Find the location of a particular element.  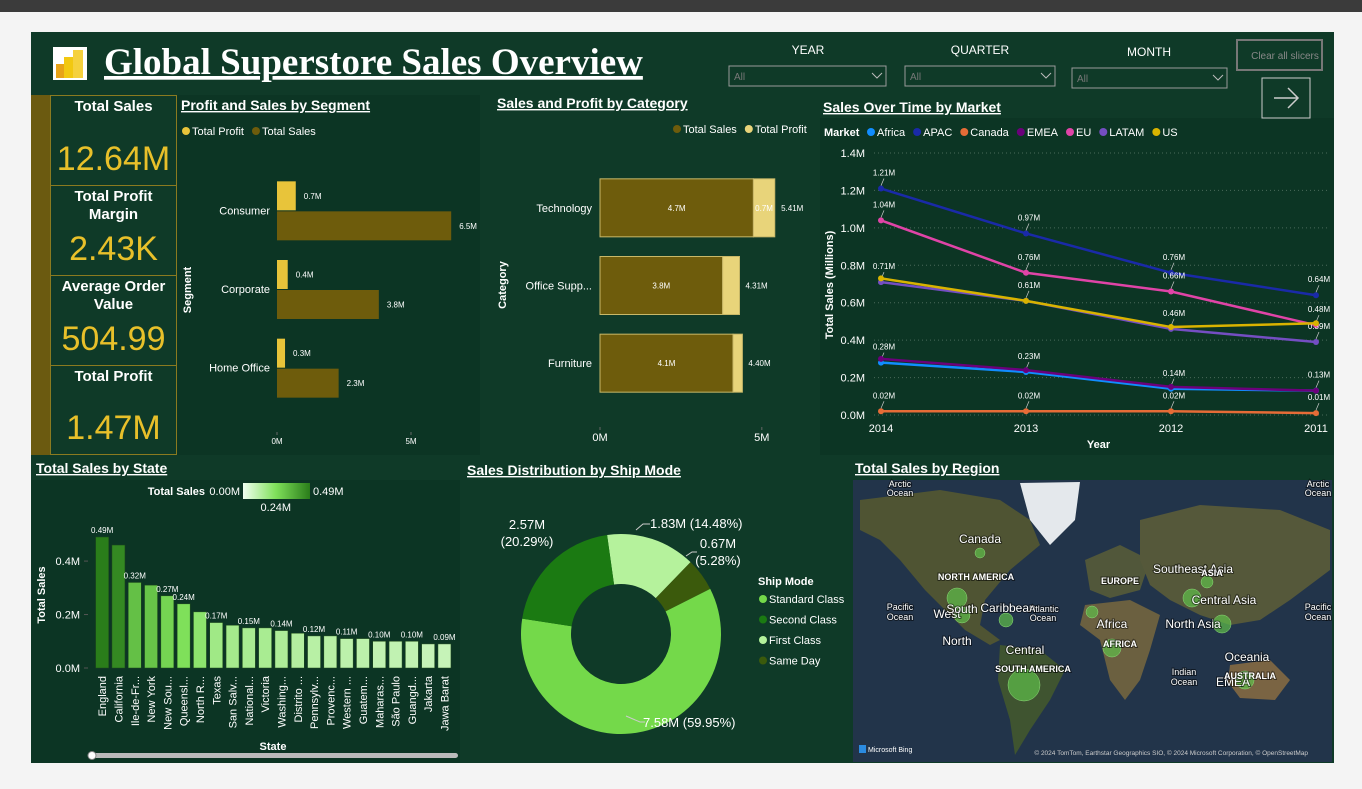

map-label: Indian is located at coordinates (1184, 672).